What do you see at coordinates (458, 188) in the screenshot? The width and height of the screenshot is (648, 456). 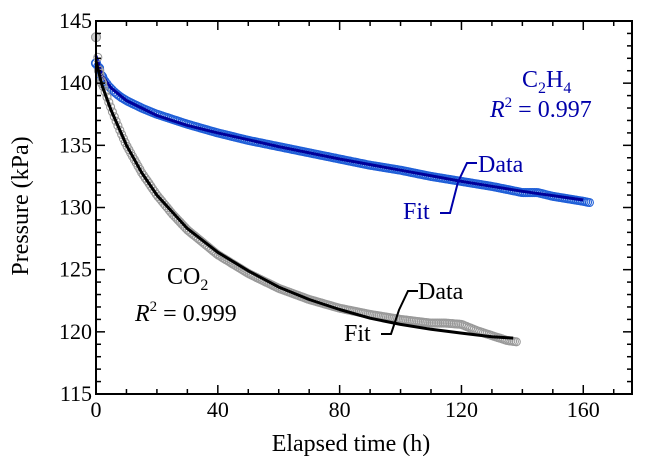 I see `c2h4-leader-line` at bounding box center [458, 188].